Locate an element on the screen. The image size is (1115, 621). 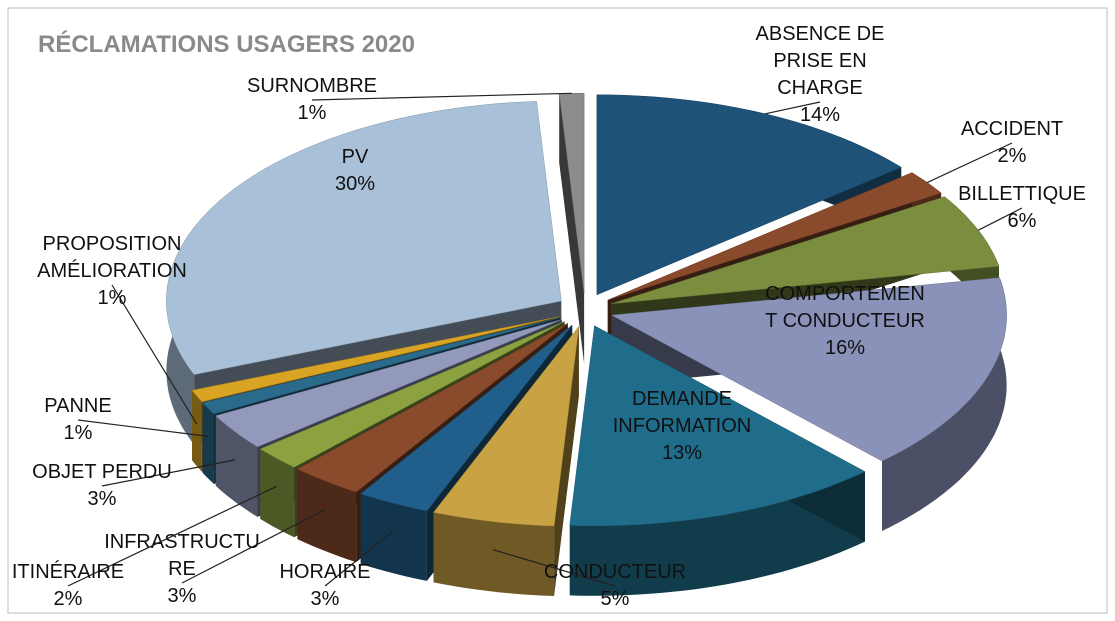
value-label: 30% is located at coordinates (355, 184).